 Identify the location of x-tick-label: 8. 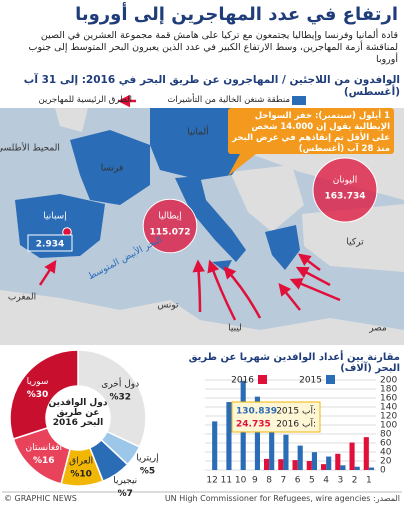
(269, 481).